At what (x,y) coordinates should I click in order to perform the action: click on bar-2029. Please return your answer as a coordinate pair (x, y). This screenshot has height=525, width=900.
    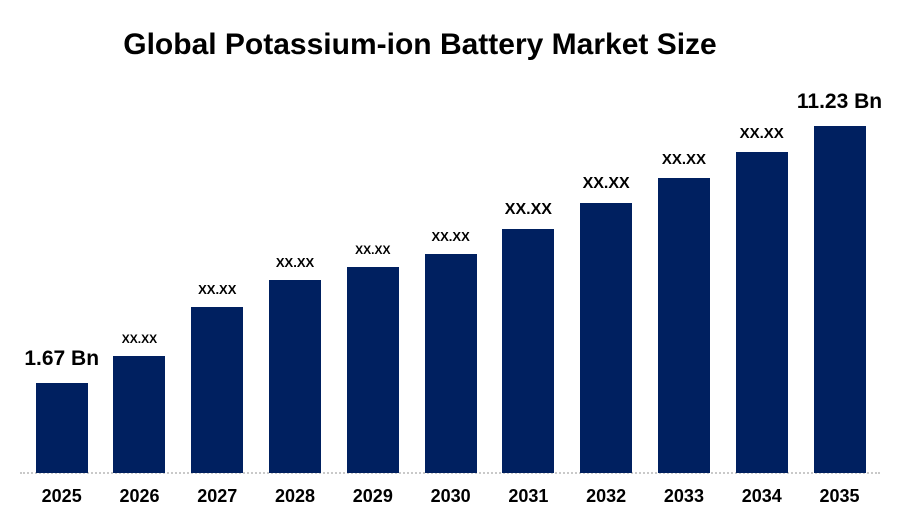
    Looking at the image, I should click on (372, 370).